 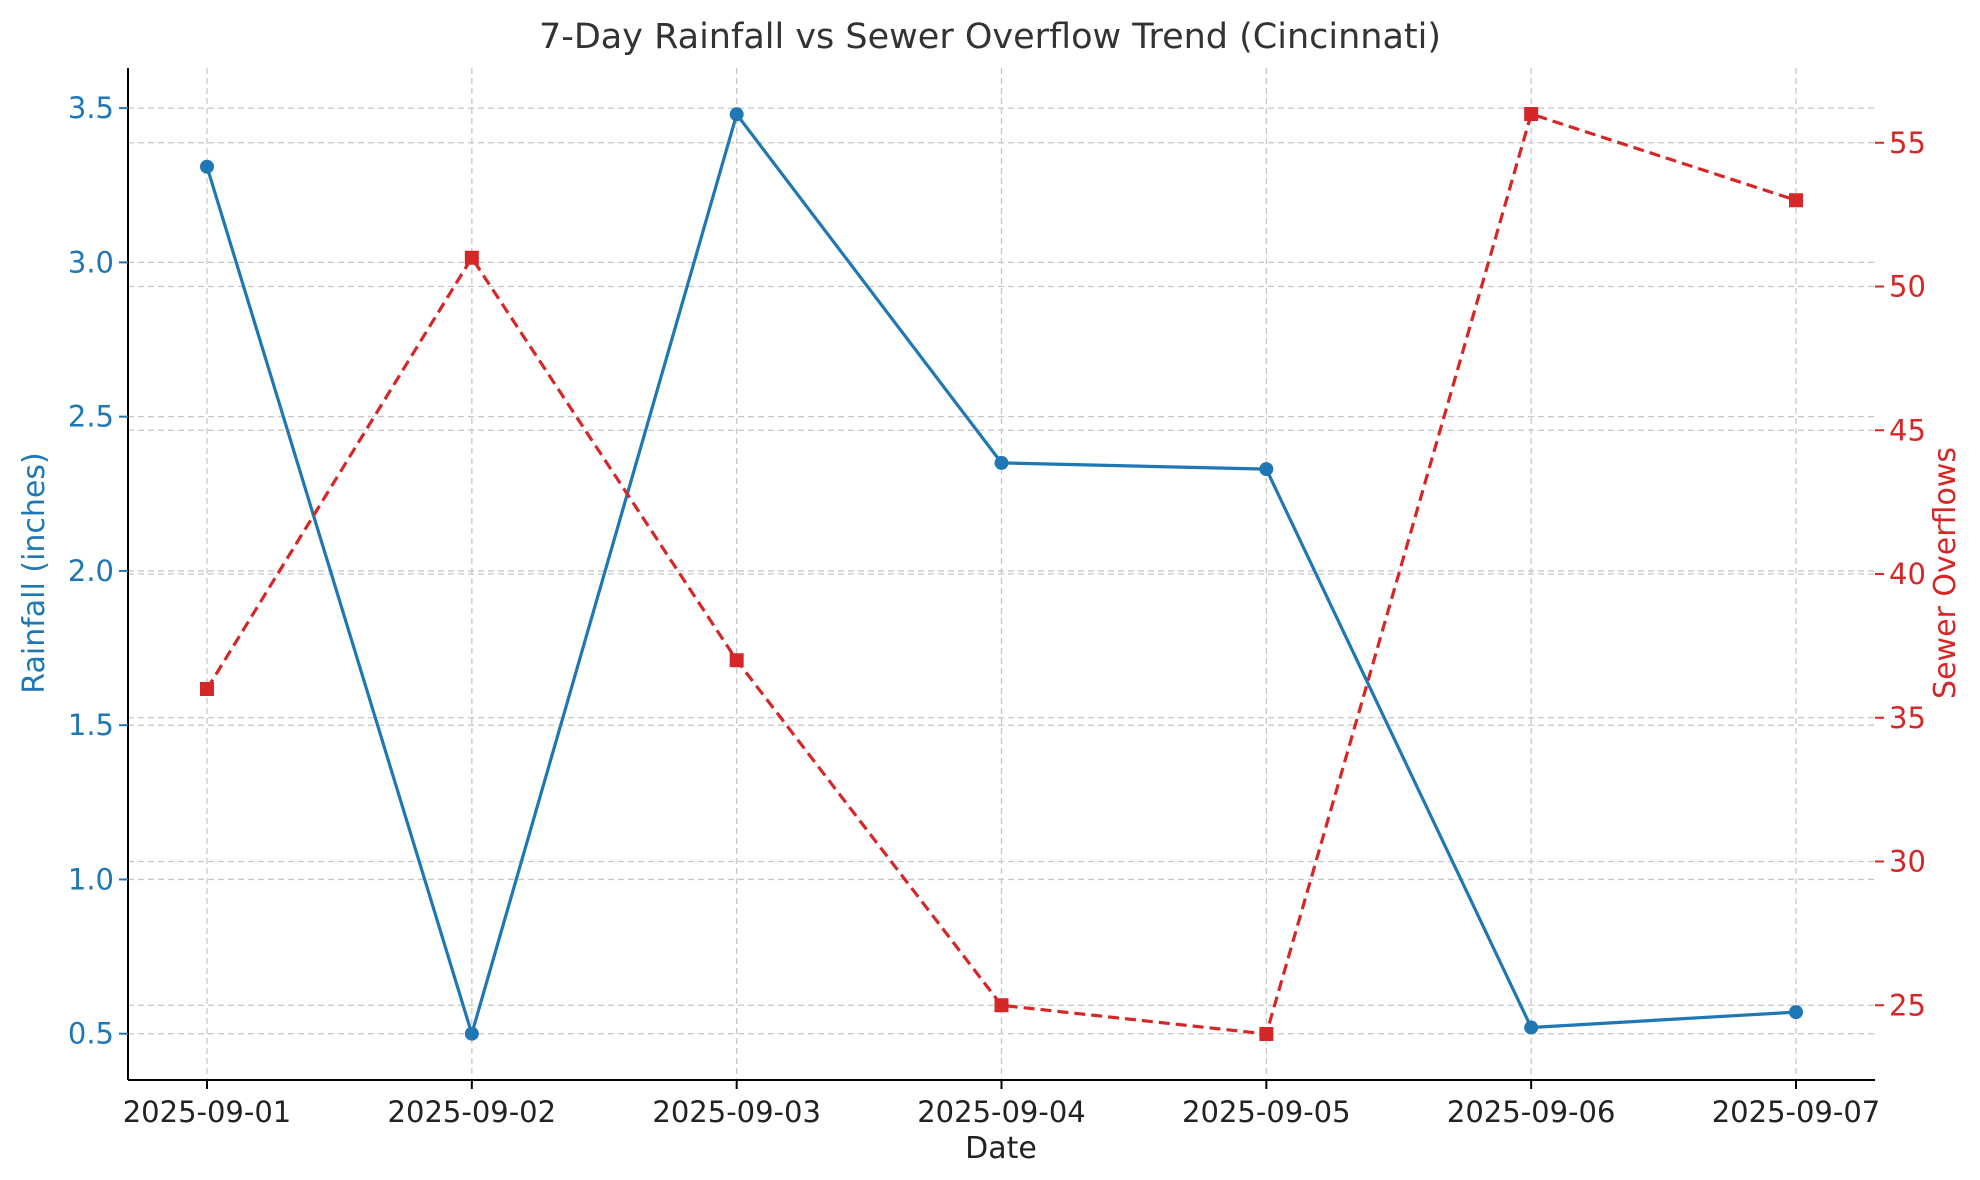 What do you see at coordinates (91, 417) in the screenshot?
I see `y-left-tick-label: 2.5` at bounding box center [91, 417].